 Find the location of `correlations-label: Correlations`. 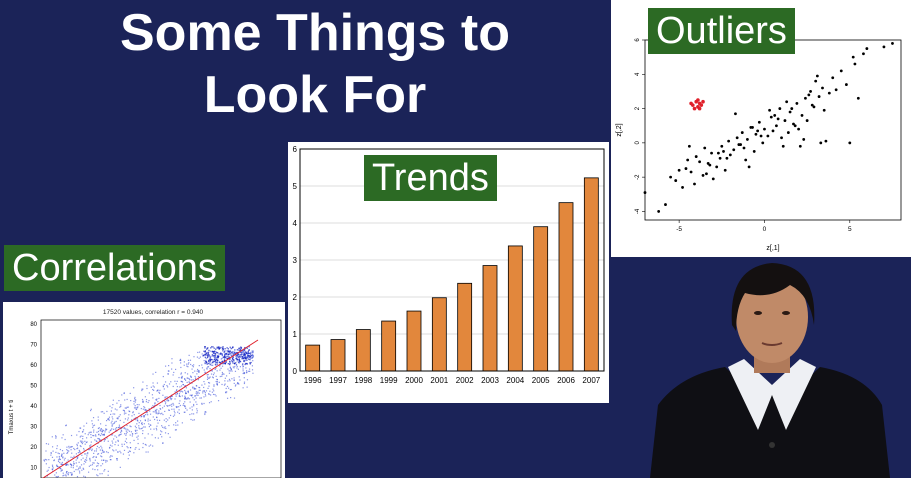

correlations-label: Correlations is located at coordinates (114, 268).